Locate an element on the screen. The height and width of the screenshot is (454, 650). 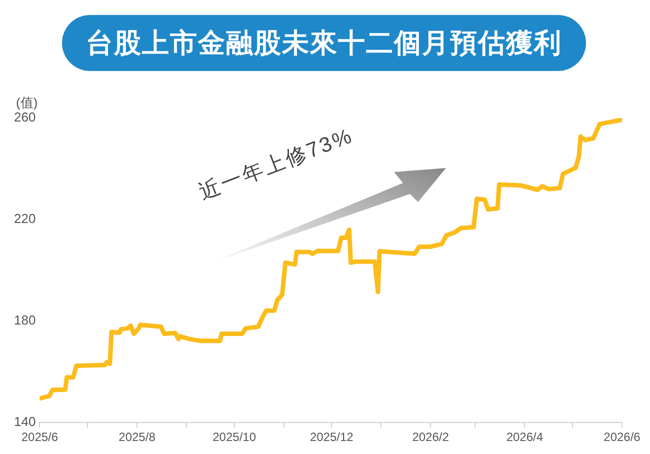
x-tick-label: 2025/6 is located at coordinates (39, 437).